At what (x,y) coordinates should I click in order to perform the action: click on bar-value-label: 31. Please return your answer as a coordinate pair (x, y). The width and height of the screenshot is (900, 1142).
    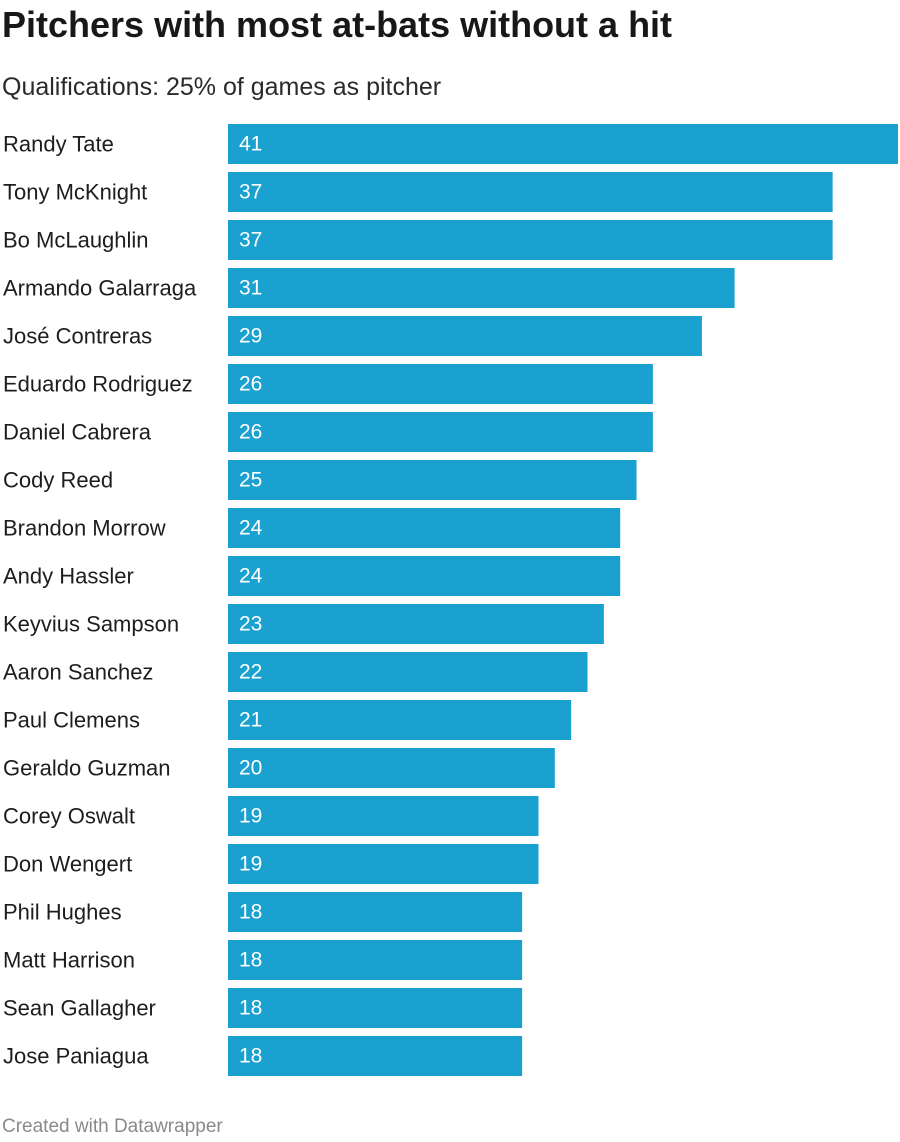
    Looking at the image, I should click on (250, 288).